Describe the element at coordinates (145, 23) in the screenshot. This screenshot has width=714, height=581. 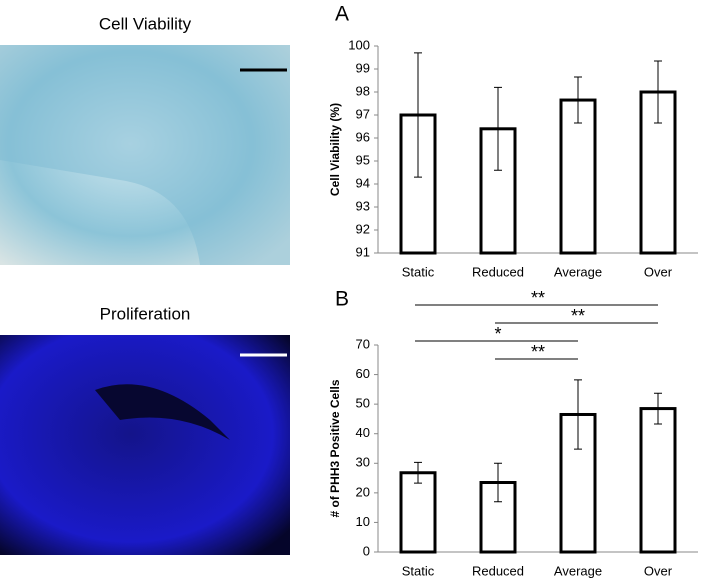
I see `image-title: Cell Viability` at that location.